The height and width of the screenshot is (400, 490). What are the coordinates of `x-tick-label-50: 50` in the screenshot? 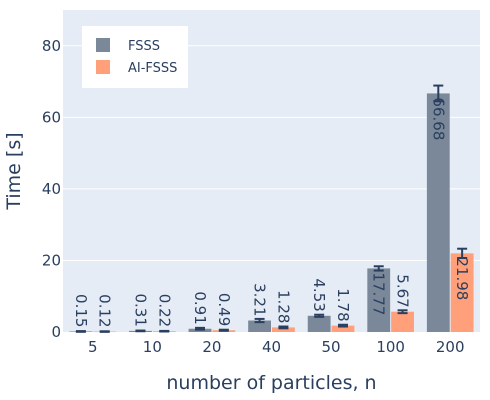 It's located at (331, 347).